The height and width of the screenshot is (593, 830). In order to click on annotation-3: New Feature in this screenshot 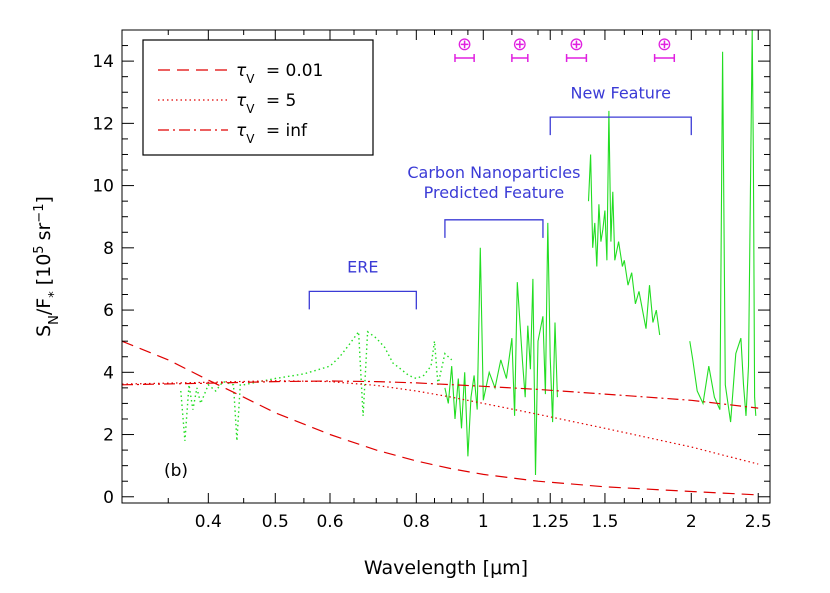, I will do `click(620, 109)`.